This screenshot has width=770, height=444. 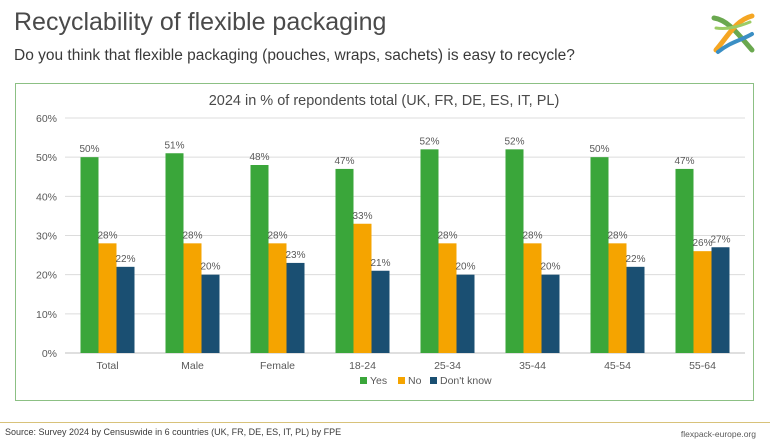 I want to click on y-tick-label: 20%, so click(x=46, y=276).